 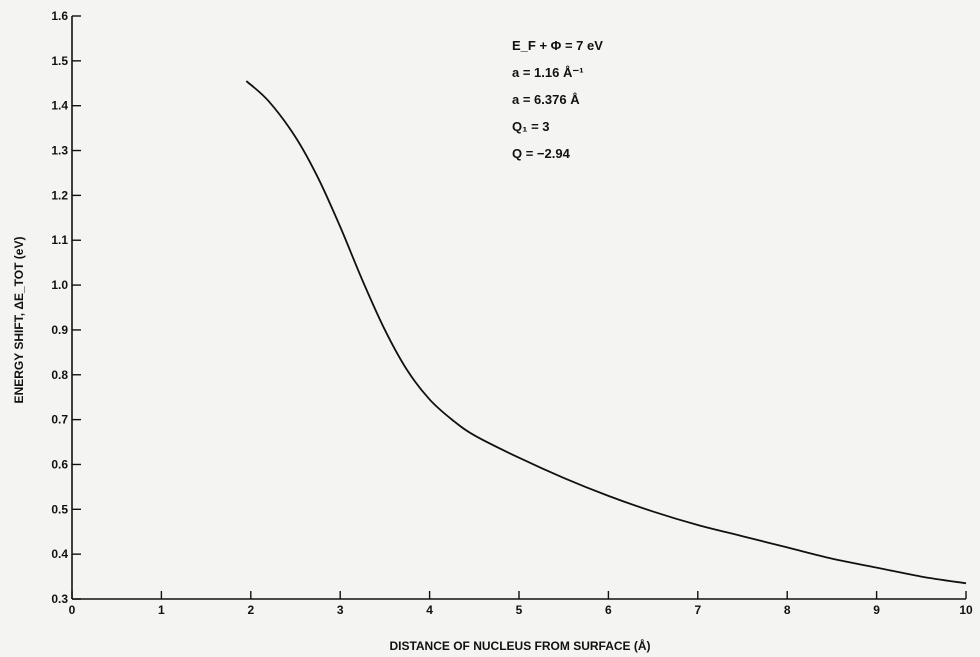 I want to click on y-tick-label: 1.2, so click(x=59, y=195).